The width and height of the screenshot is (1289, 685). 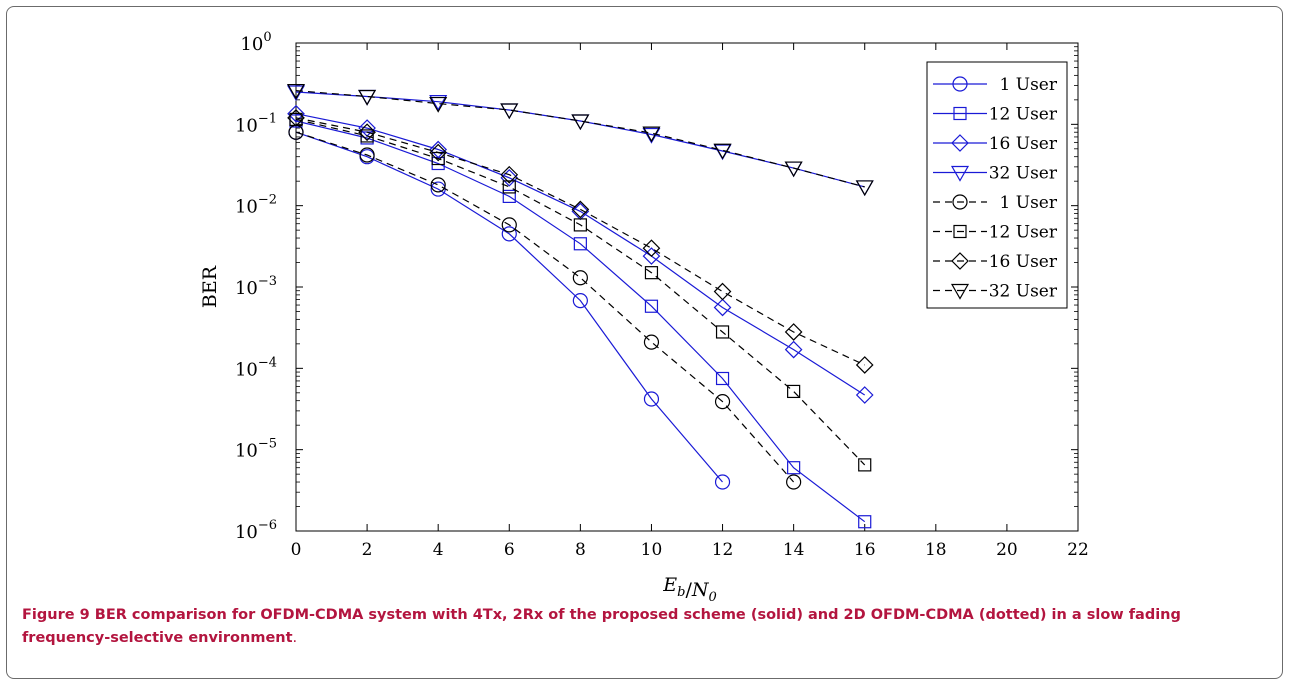 What do you see at coordinates (256, 205) in the screenshot?
I see `y-tick-label: 10⁻²` at bounding box center [256, 205].